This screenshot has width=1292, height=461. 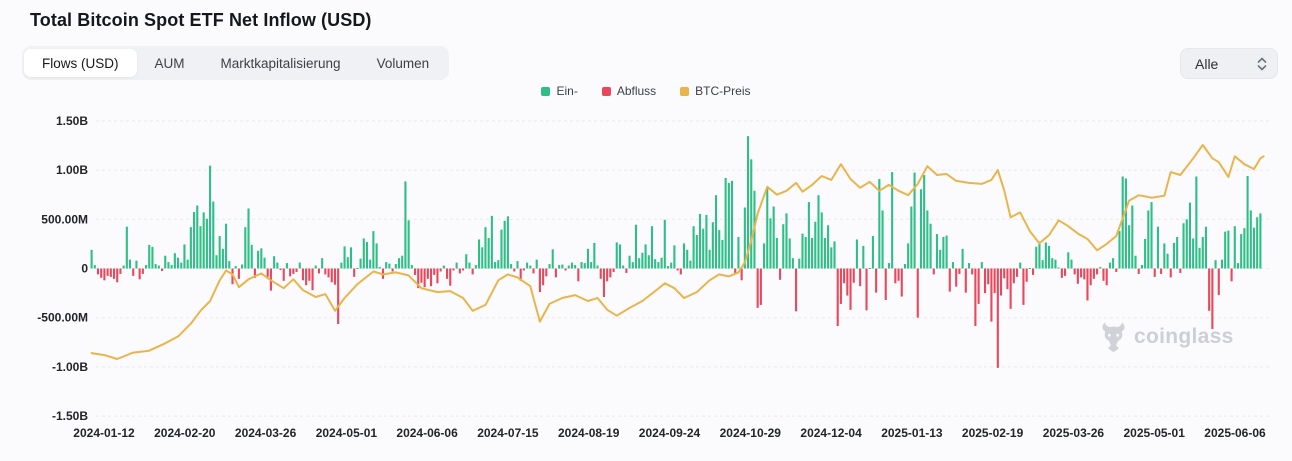 What do you see at coordinates (185, 433) in the screenshot?
I see `svg-text: 2024-02-20` at bounding box center [185, 433].